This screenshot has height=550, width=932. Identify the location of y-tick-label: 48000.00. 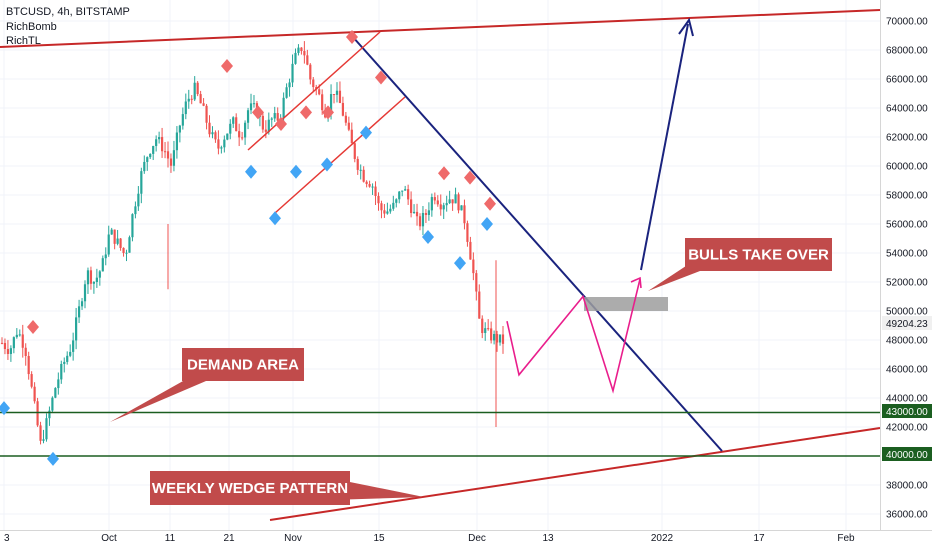
(907, 341).